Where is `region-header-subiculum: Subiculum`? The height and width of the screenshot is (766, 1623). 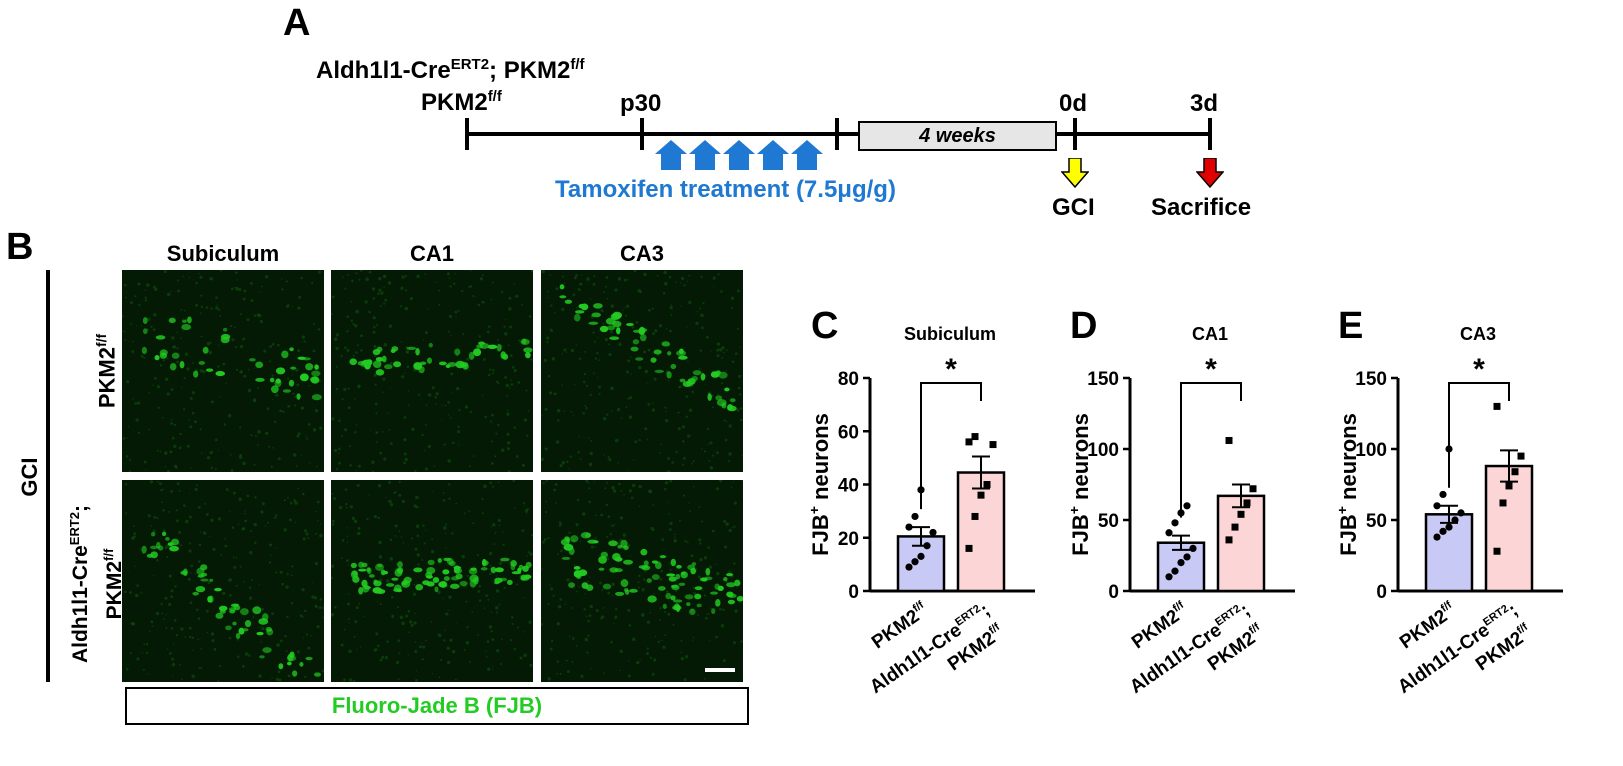
region-header-subiculum: Subiculum is located at coordinates (223, 253).